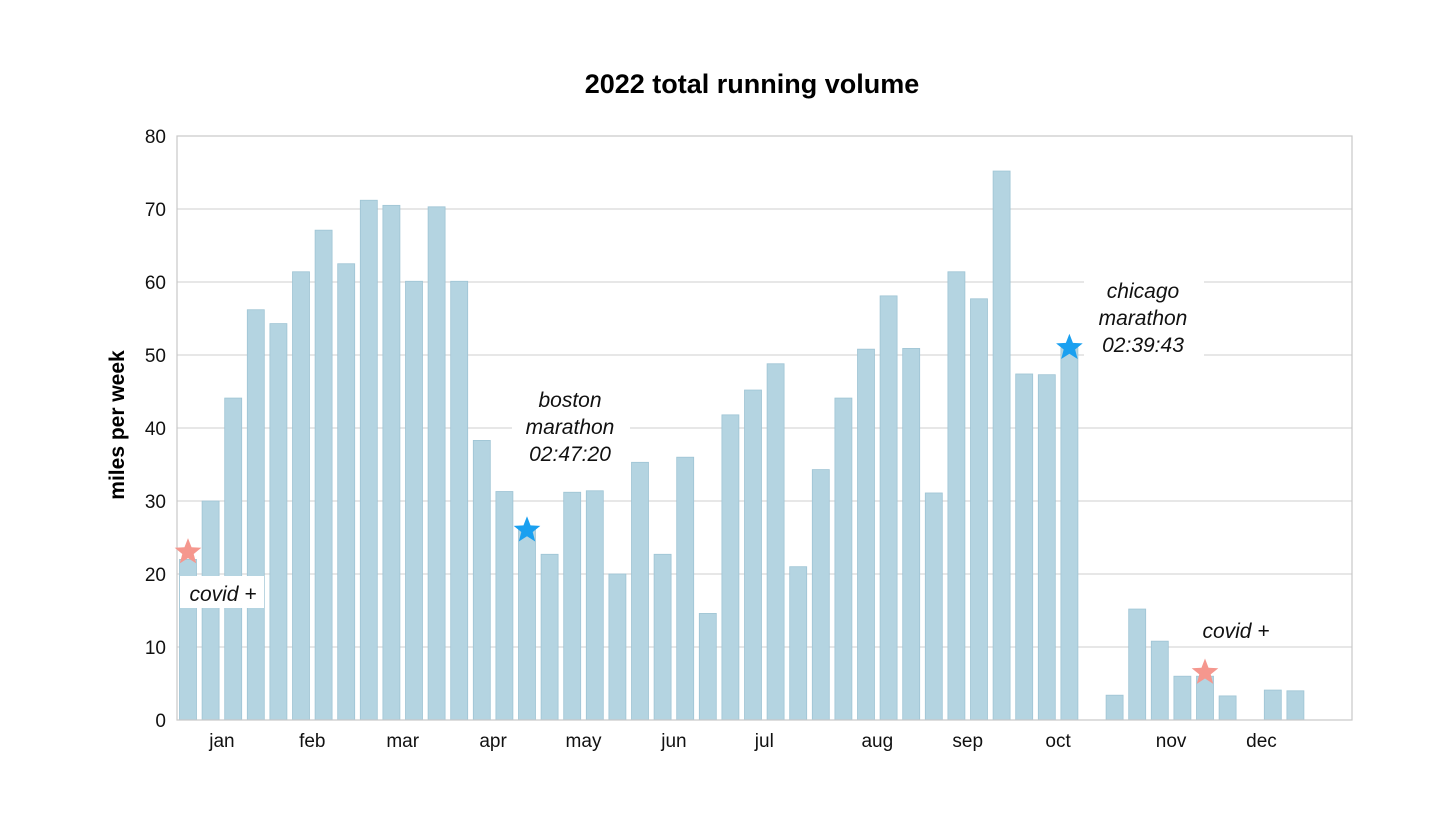 This screenshot has height=819, width=1456. What do you see at coordinates (1205, 671) in the screenshot?
I see `covid-star-nov-icon` at bounding box center [1205, 671].